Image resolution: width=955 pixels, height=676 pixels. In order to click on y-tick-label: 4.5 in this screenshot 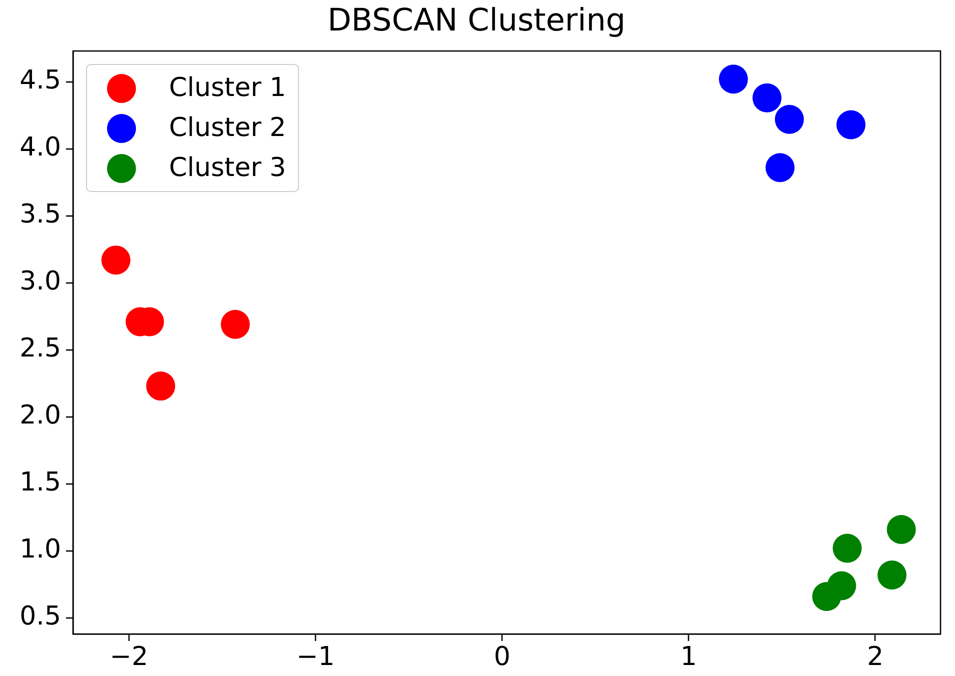, I will do `click(40, 81)`.